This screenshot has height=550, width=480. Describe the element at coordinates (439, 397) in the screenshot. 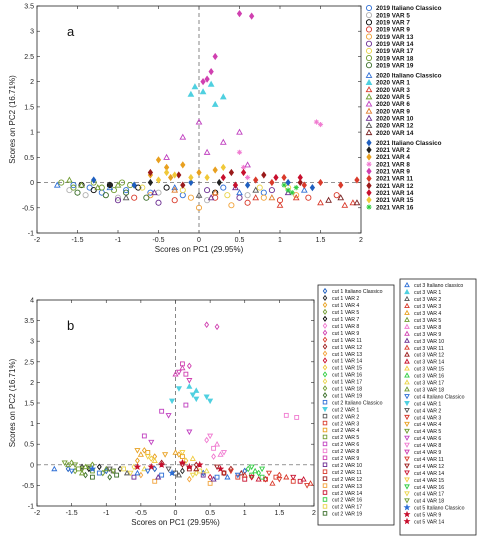

I see `legend-label: cut 4 Italiano Classico` at that location.